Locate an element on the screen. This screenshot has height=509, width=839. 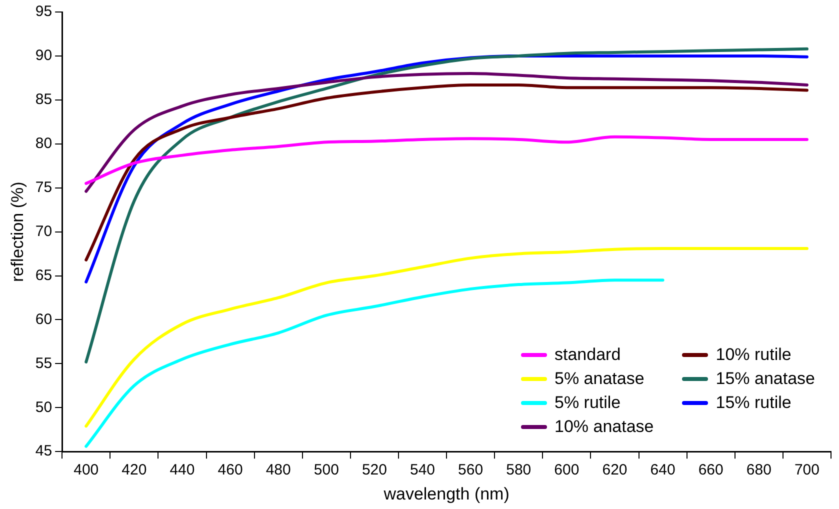
x-tick-label: 680 is located at coordinates (759, 470).